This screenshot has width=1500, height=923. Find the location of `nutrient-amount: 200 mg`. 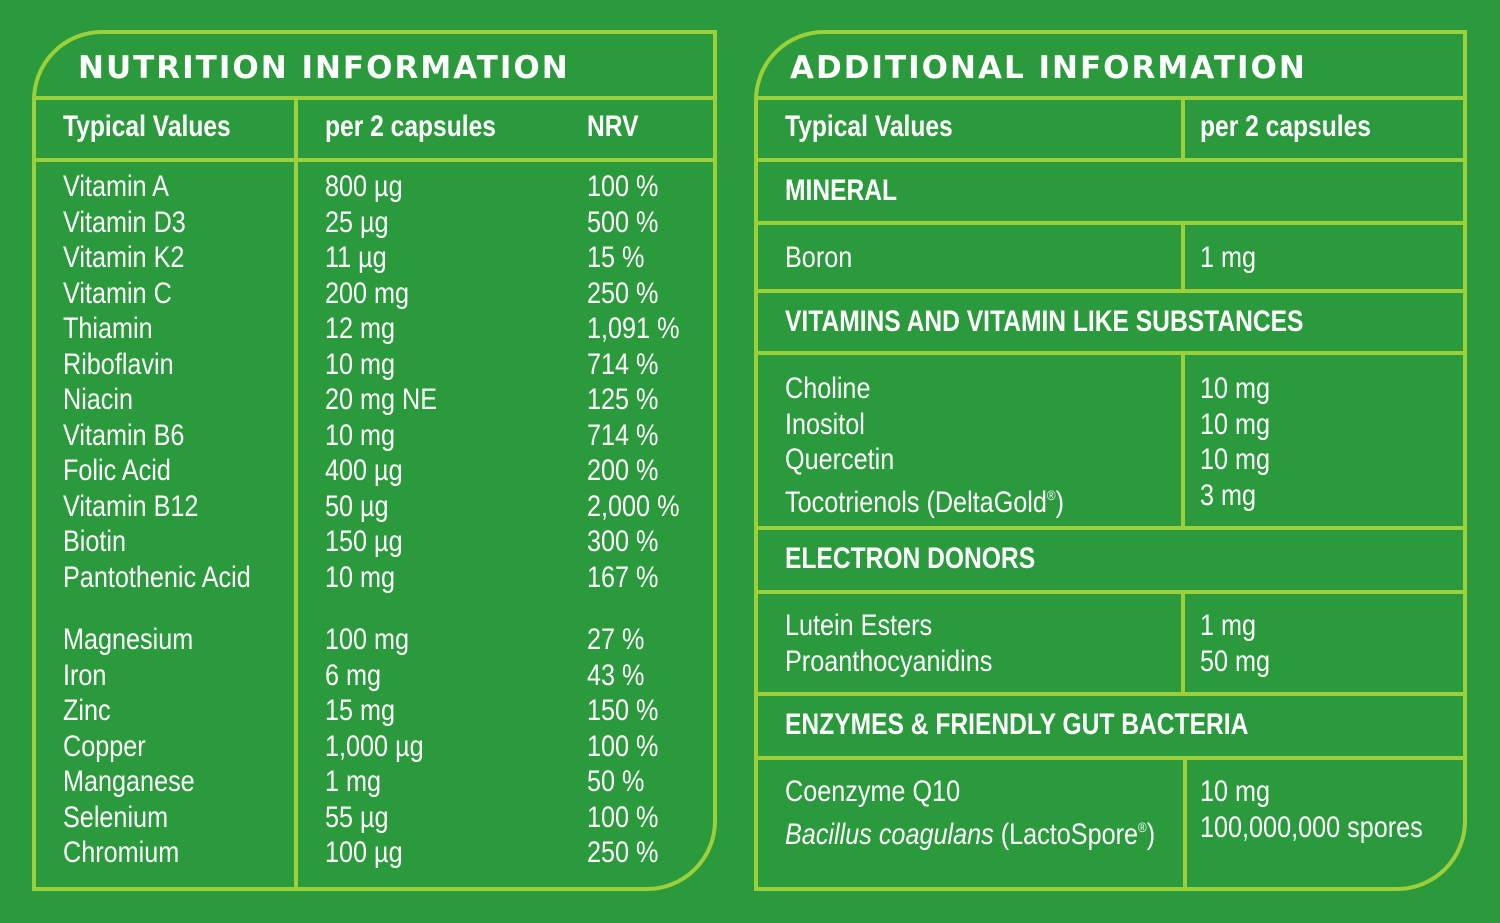

nutrient-amount: 200 mg is located at coordinates (367, 293).